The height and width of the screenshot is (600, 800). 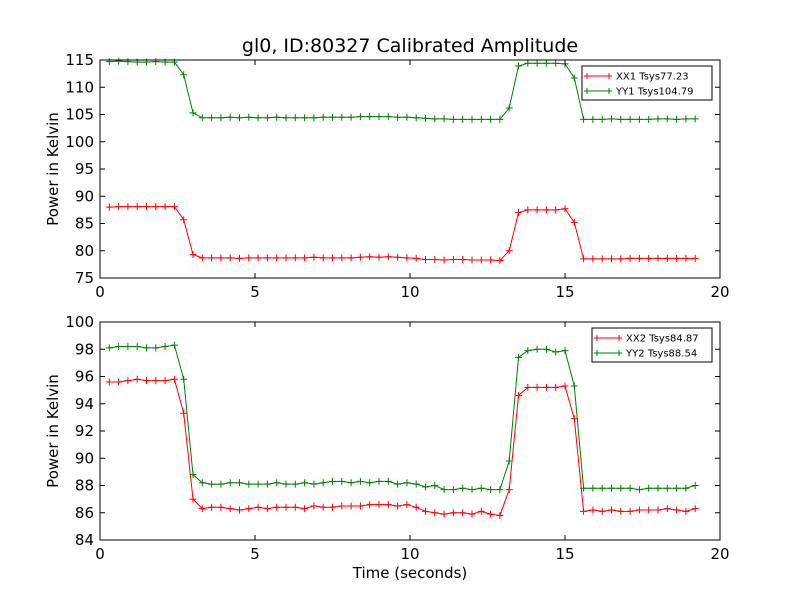 I want to click on legend: XX2 Tsys84.87 YY2 Tsys88.54, so click(x=652, y=345).